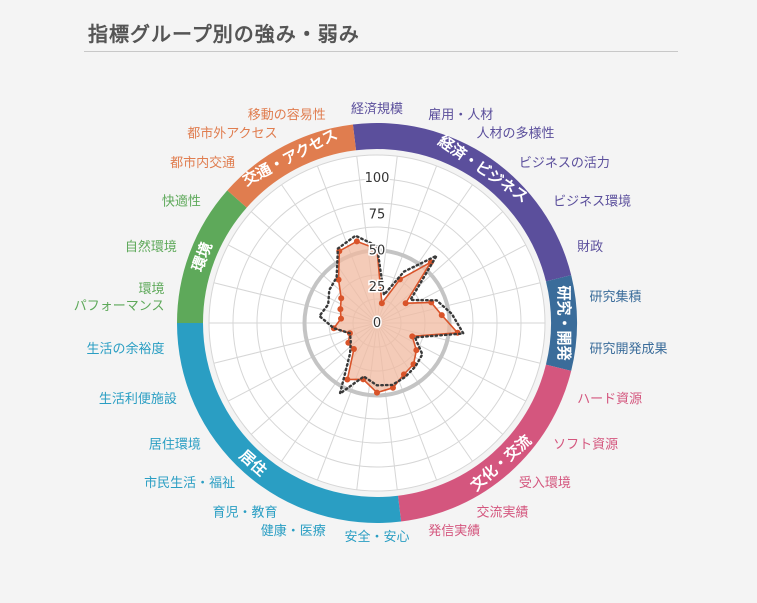  I want to click on axis-category-label: 受入環境, so click(545, 483).